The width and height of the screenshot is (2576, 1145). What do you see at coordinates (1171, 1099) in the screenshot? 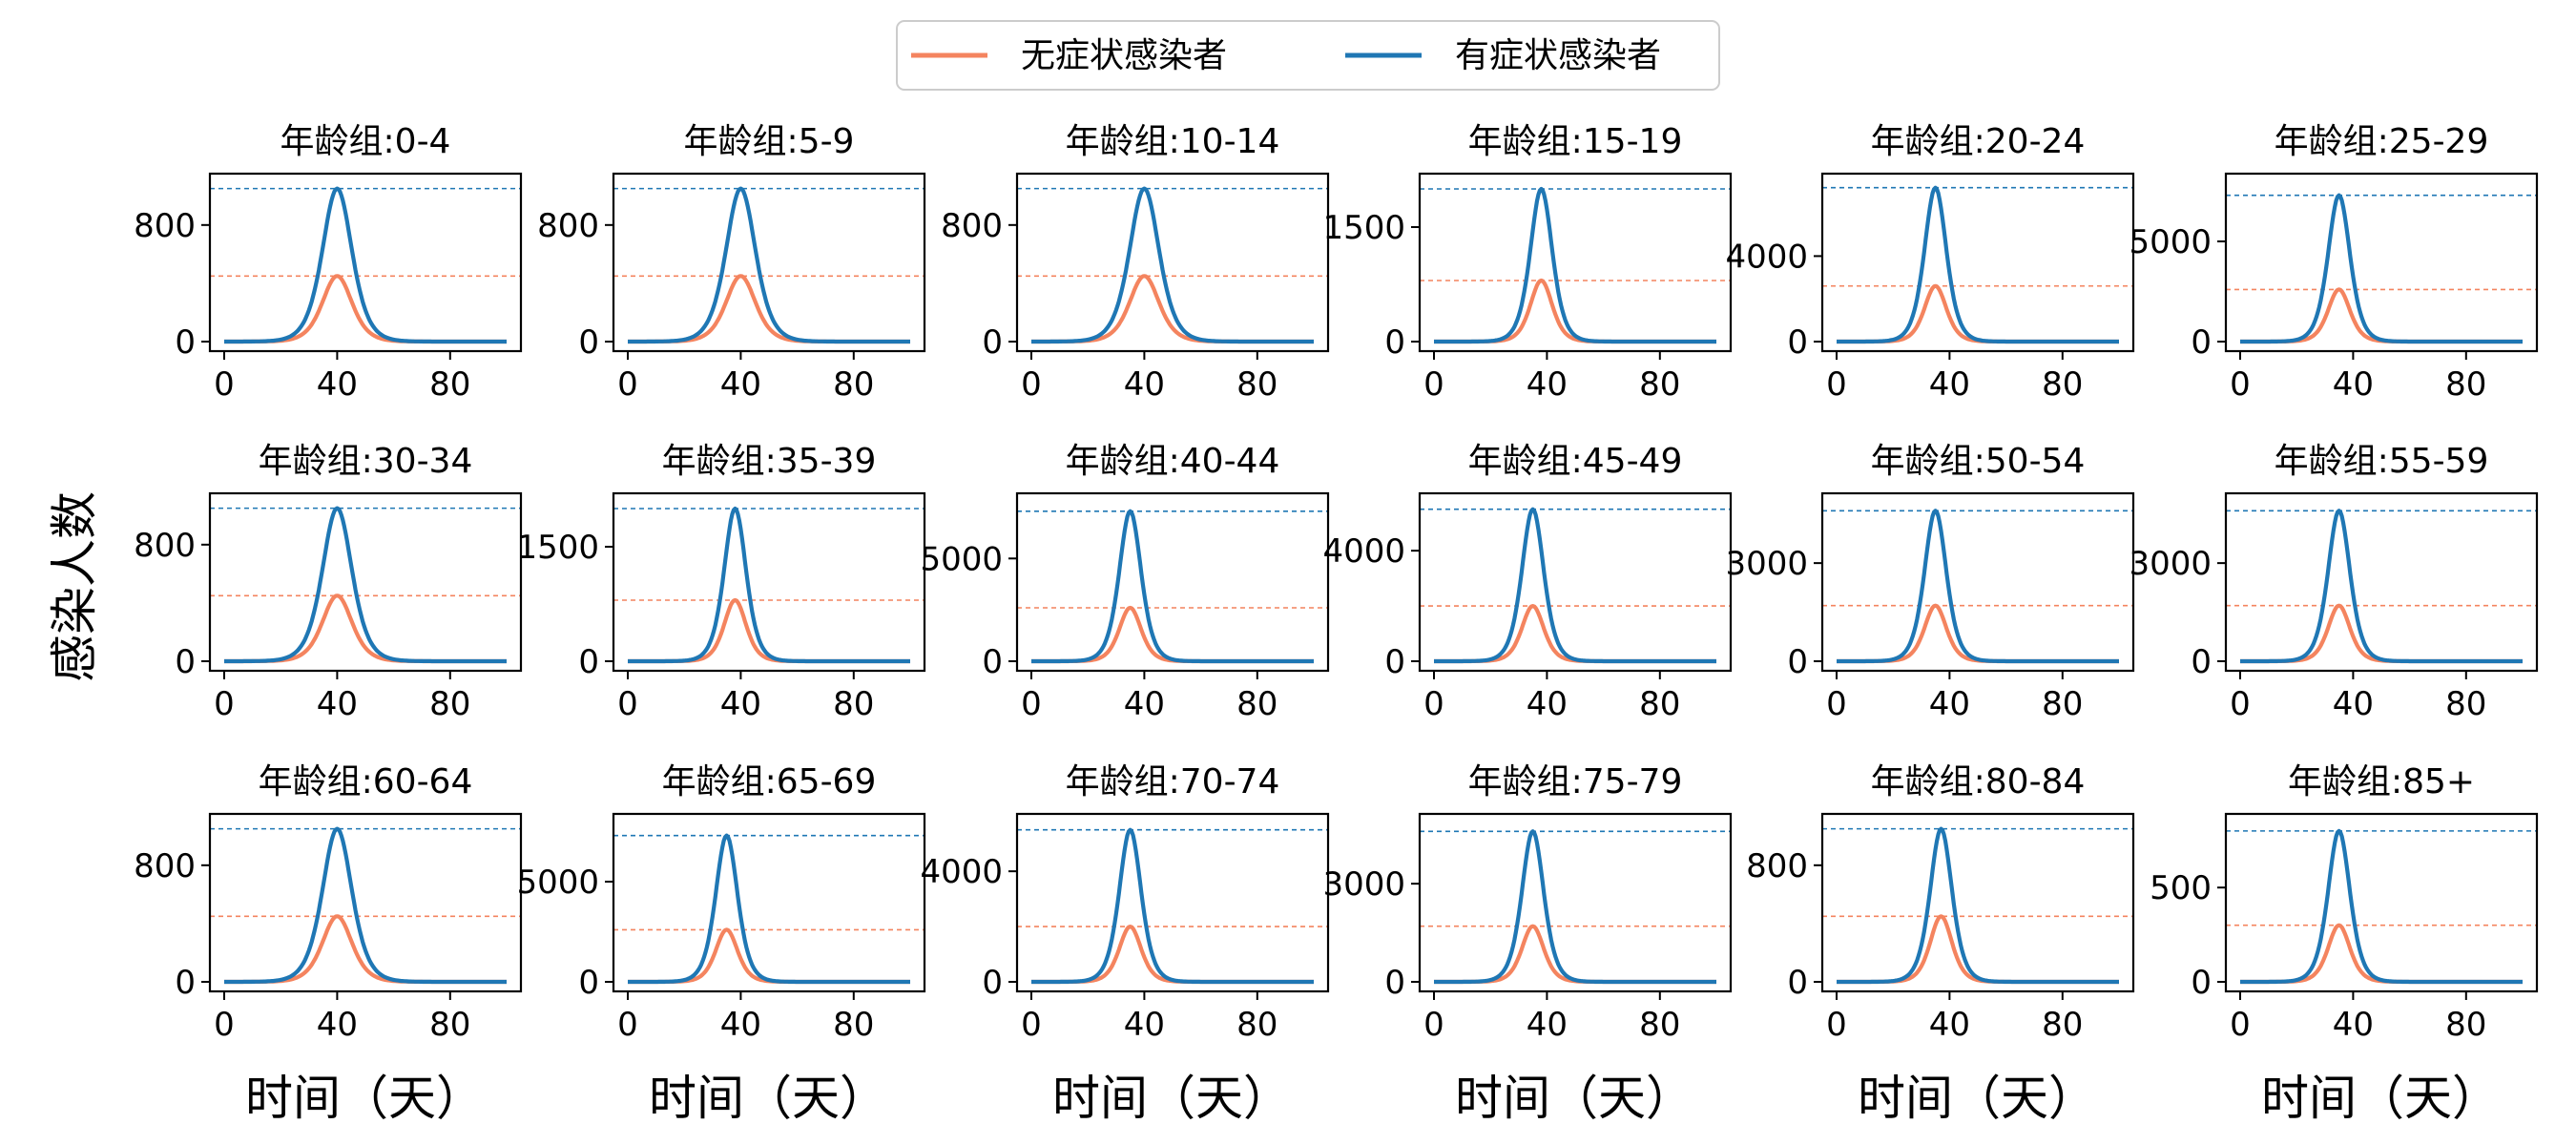
I see `x-axis-label-col-3: 时间（天）` at bounding box center [1171, 1099].